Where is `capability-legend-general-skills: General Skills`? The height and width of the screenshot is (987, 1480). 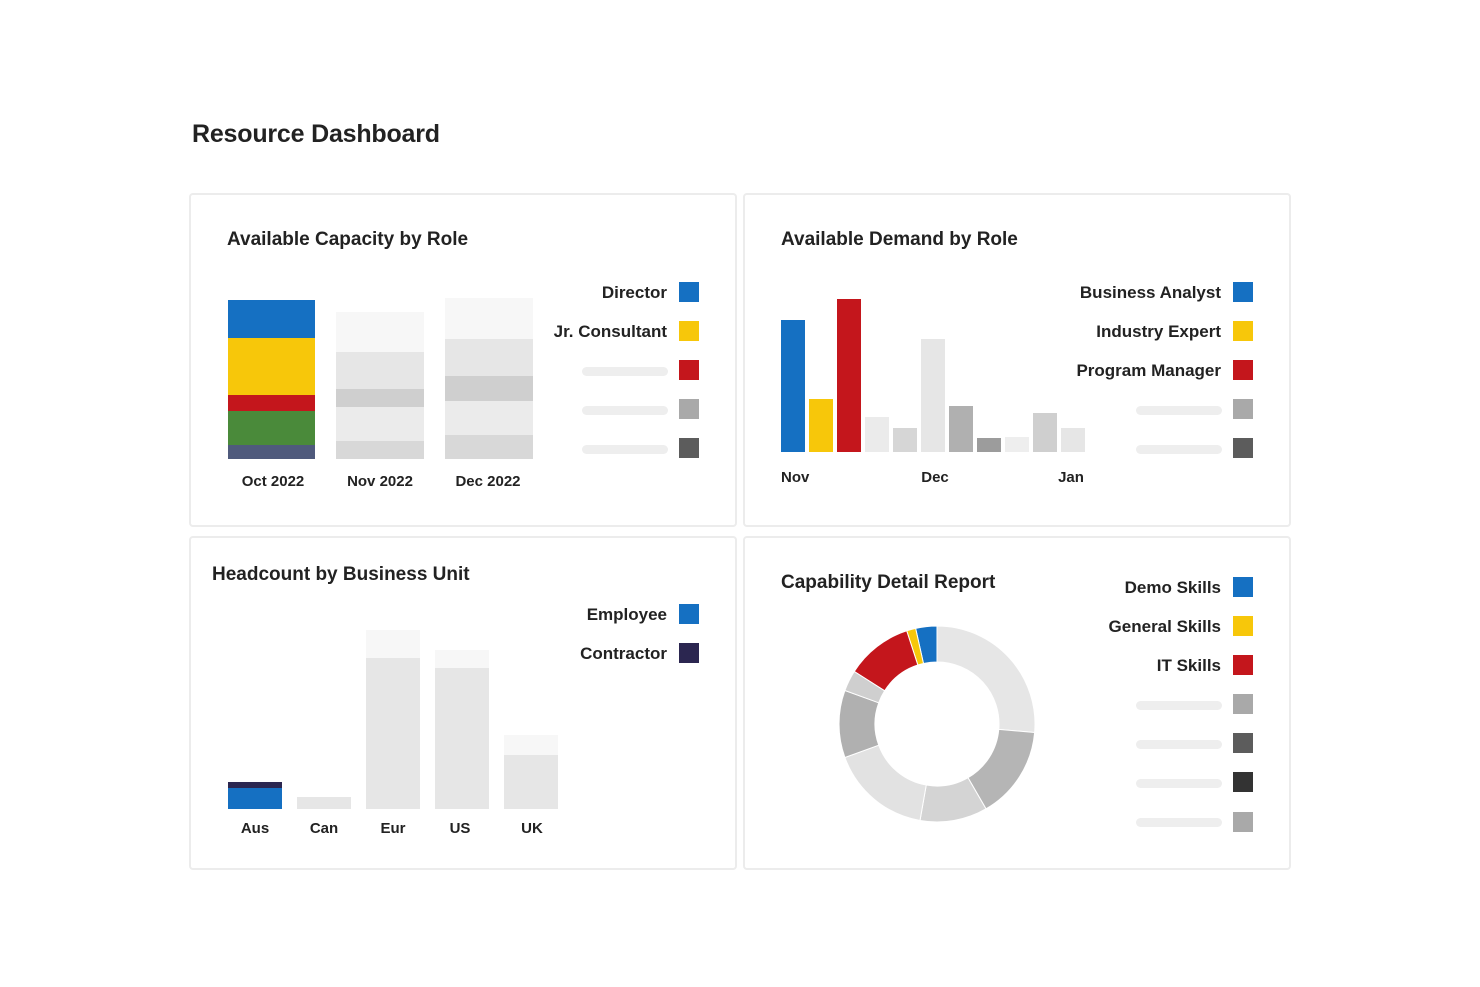
capability-legend-general-skills: General Skills is located at coordinates (1164, 626).